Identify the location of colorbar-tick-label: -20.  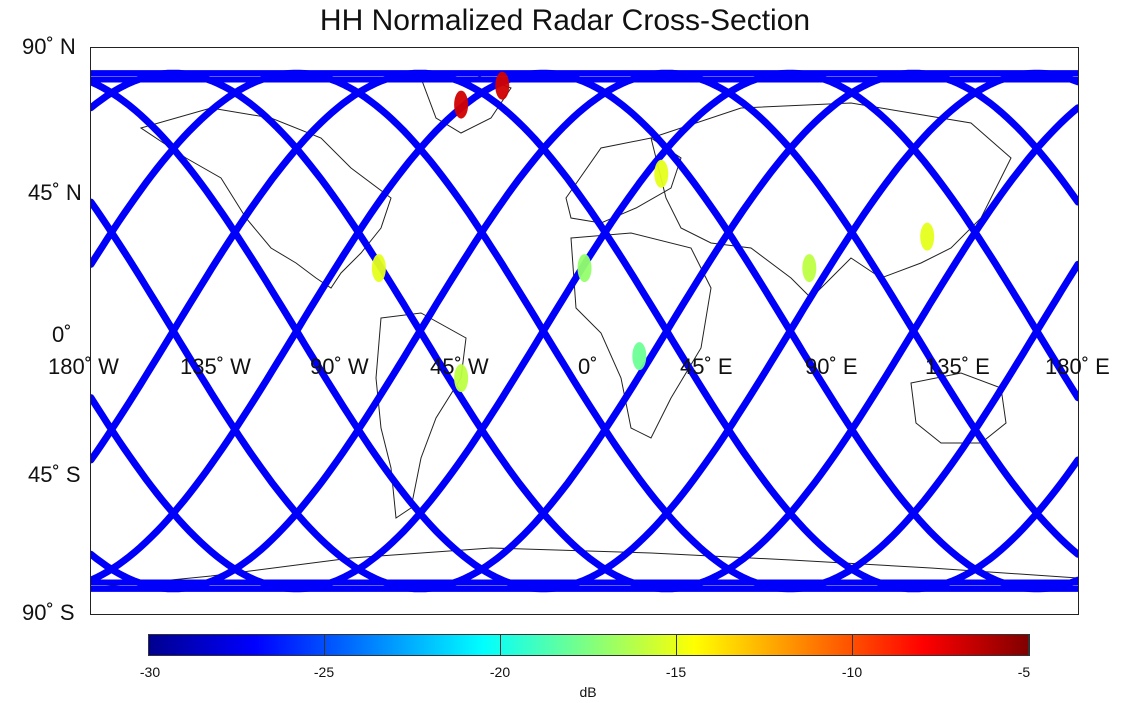
(500, 672).